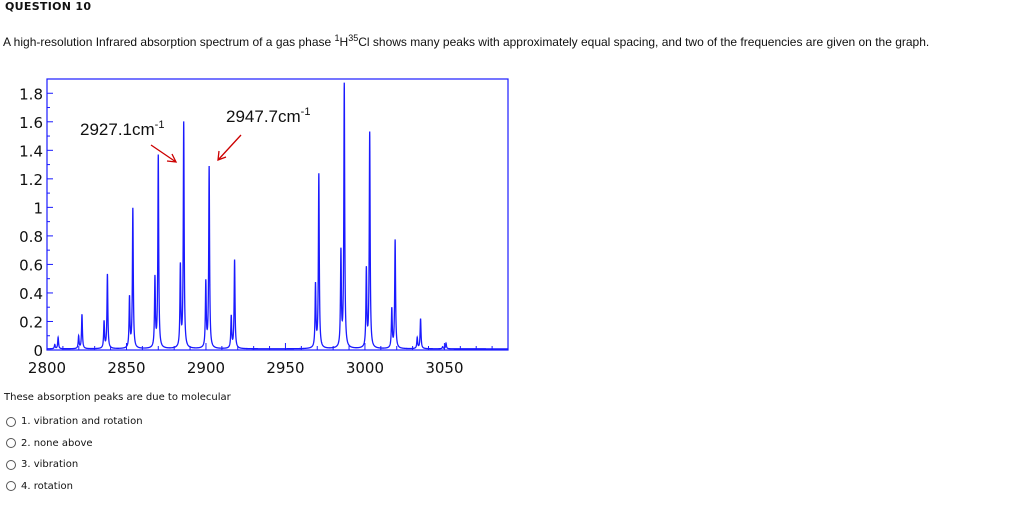  I want to click on annotation-label-1: 2927.1cm-1, so click(122, 129).